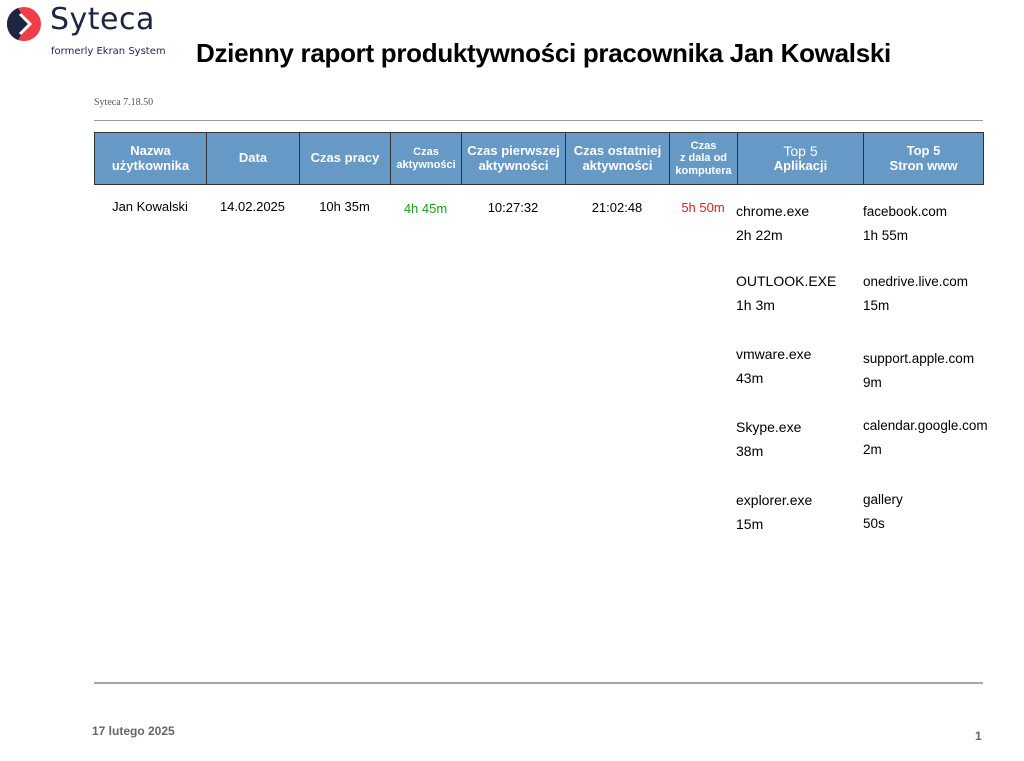 This screenshot has width=1024, height=761. Describe the element at coordinates (800, 158) in the screenshot. I see `column-header-top-apps: Top 5 Aplikacji` at that location.